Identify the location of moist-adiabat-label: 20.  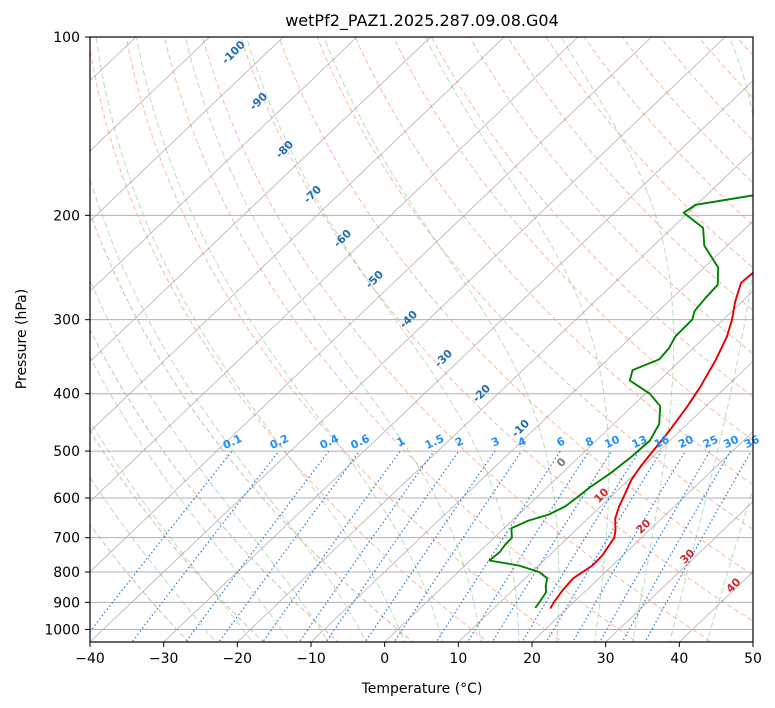
(644, 526).